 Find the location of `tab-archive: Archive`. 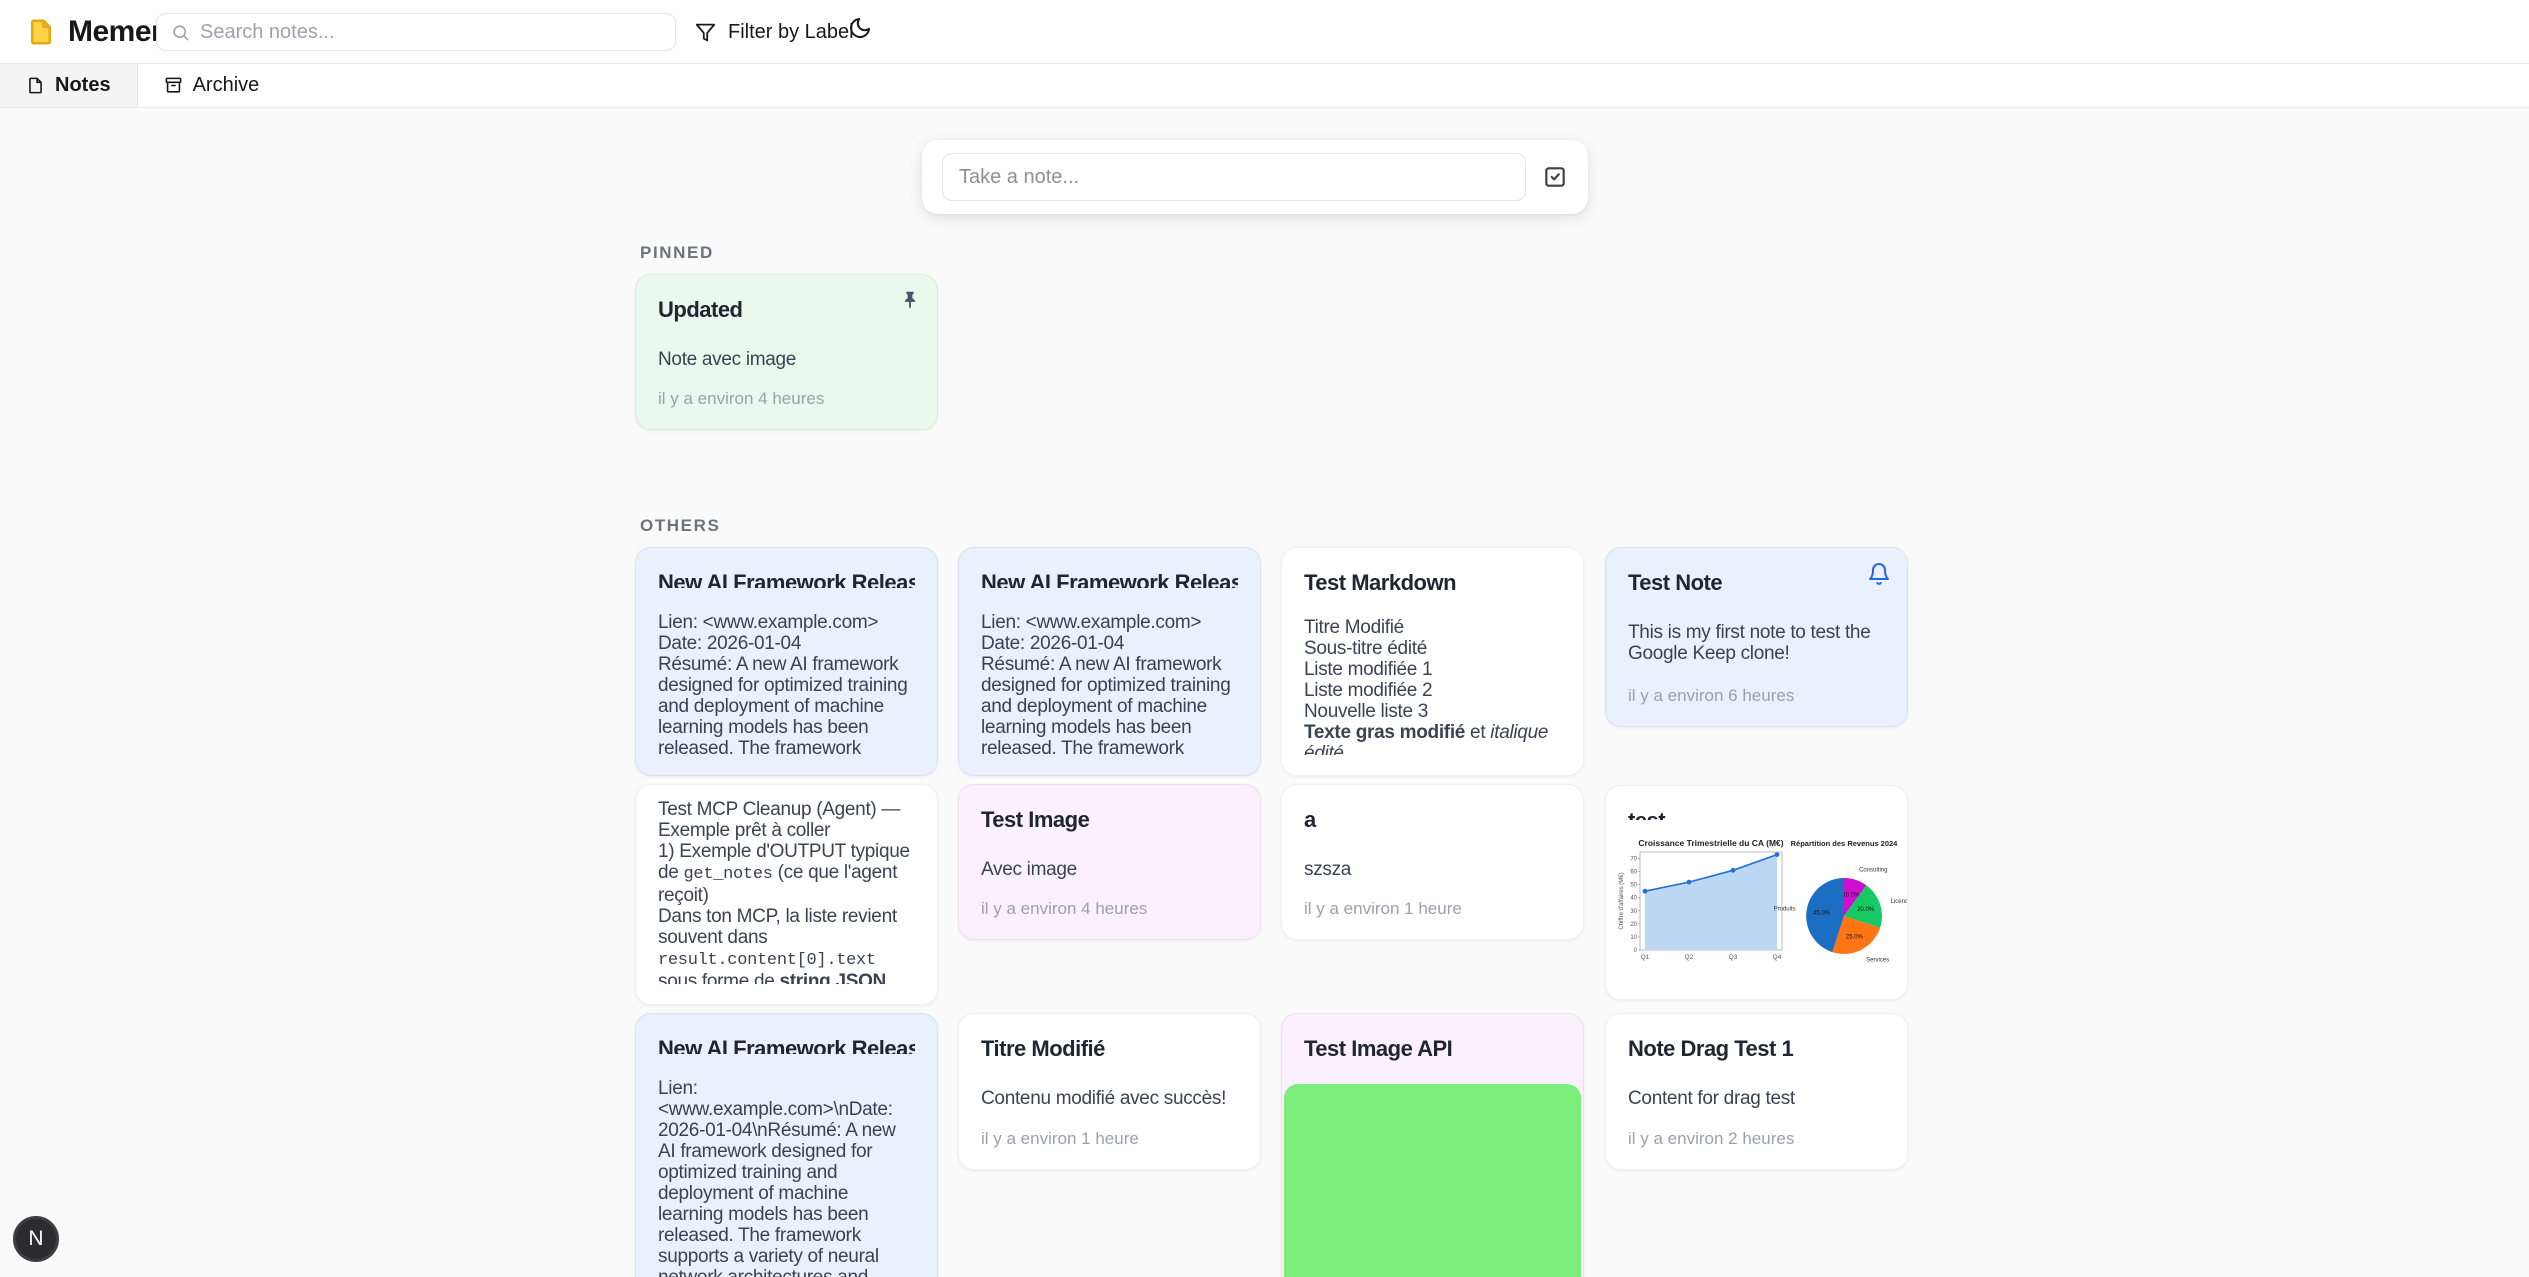

tab-archive: Archive is located at coordinates (212, 85).